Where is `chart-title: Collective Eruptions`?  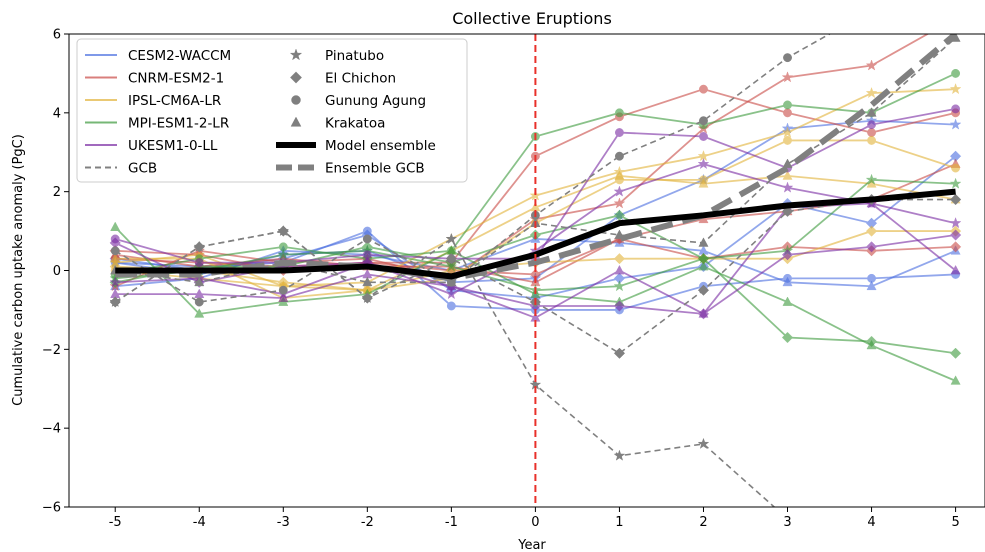 chart-title: Collective Eruptions is located at coordinates (532, 18).